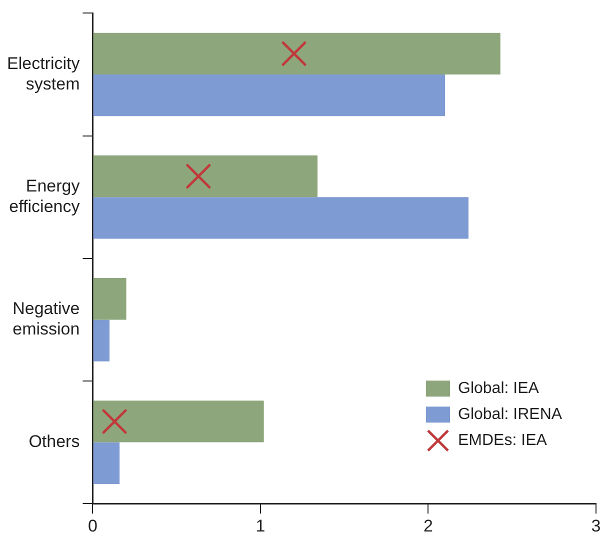 The image size is (606, 544). What do you see at coordinates (261, 526) in the screenshot?
I see `x-tick-label: 1` at bounding box center [261, 526].